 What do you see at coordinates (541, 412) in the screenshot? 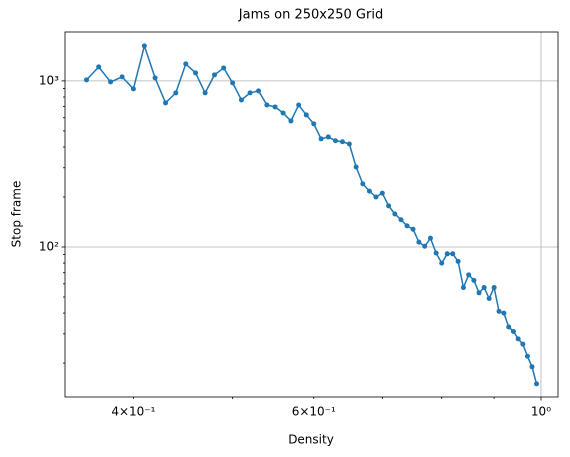
I see `x-tick-label: 10⁰` at bounding box center [541, 412].